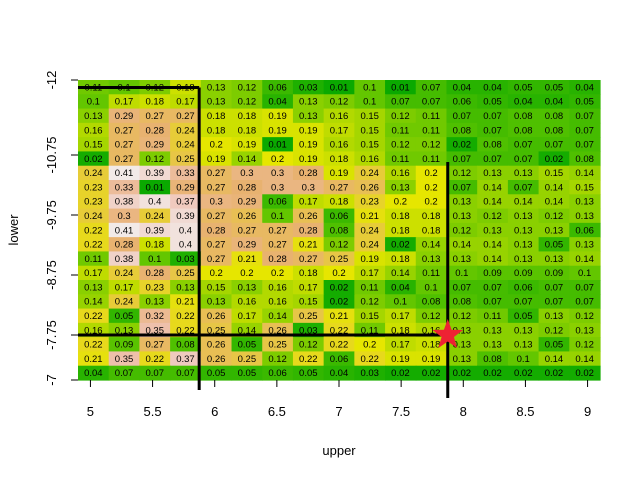  What do you see at coordinates (462, 102) in the screenshot?
I see `cell-value-label: 0.06` at bounding box center [462, 102].